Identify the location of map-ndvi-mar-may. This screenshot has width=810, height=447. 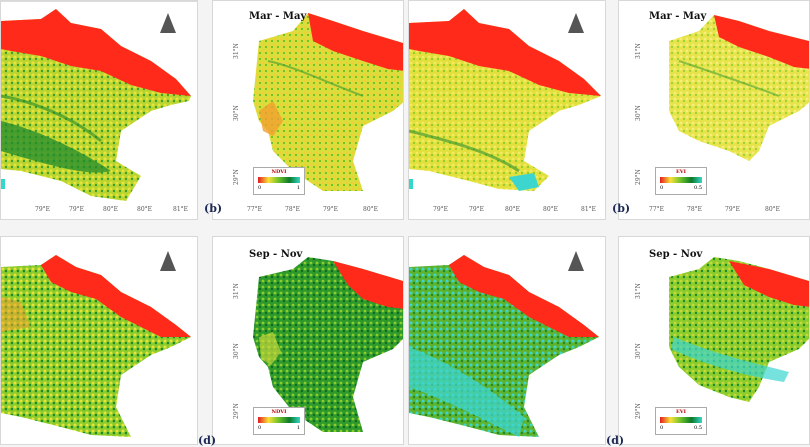
(328, 102).